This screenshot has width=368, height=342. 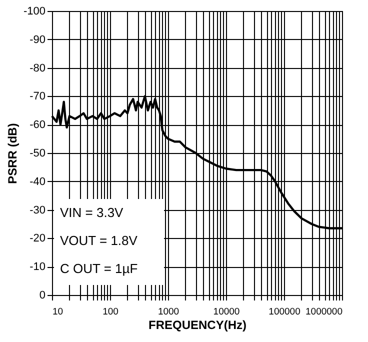 I want to click on x-tick-label: 10000, so click(x=226, y=312).